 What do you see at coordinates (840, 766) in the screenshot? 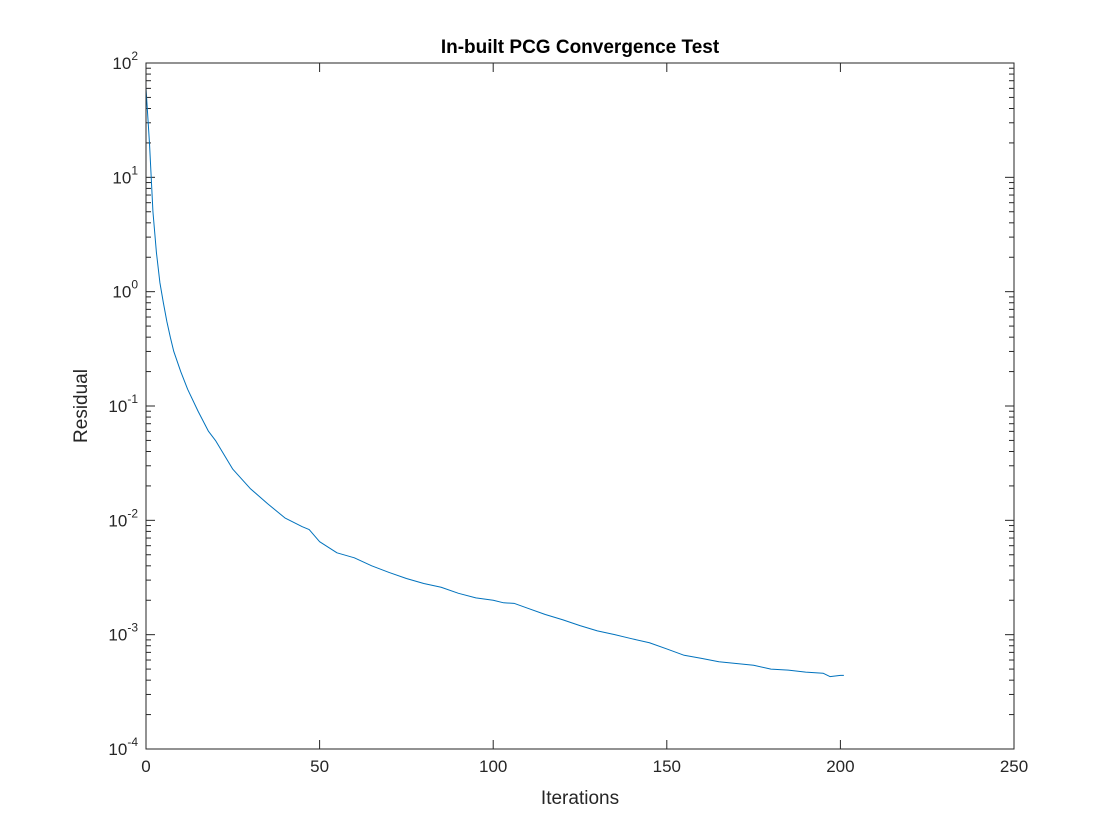
I see `x-tick-label: 200` at bounding box center [840, 766].